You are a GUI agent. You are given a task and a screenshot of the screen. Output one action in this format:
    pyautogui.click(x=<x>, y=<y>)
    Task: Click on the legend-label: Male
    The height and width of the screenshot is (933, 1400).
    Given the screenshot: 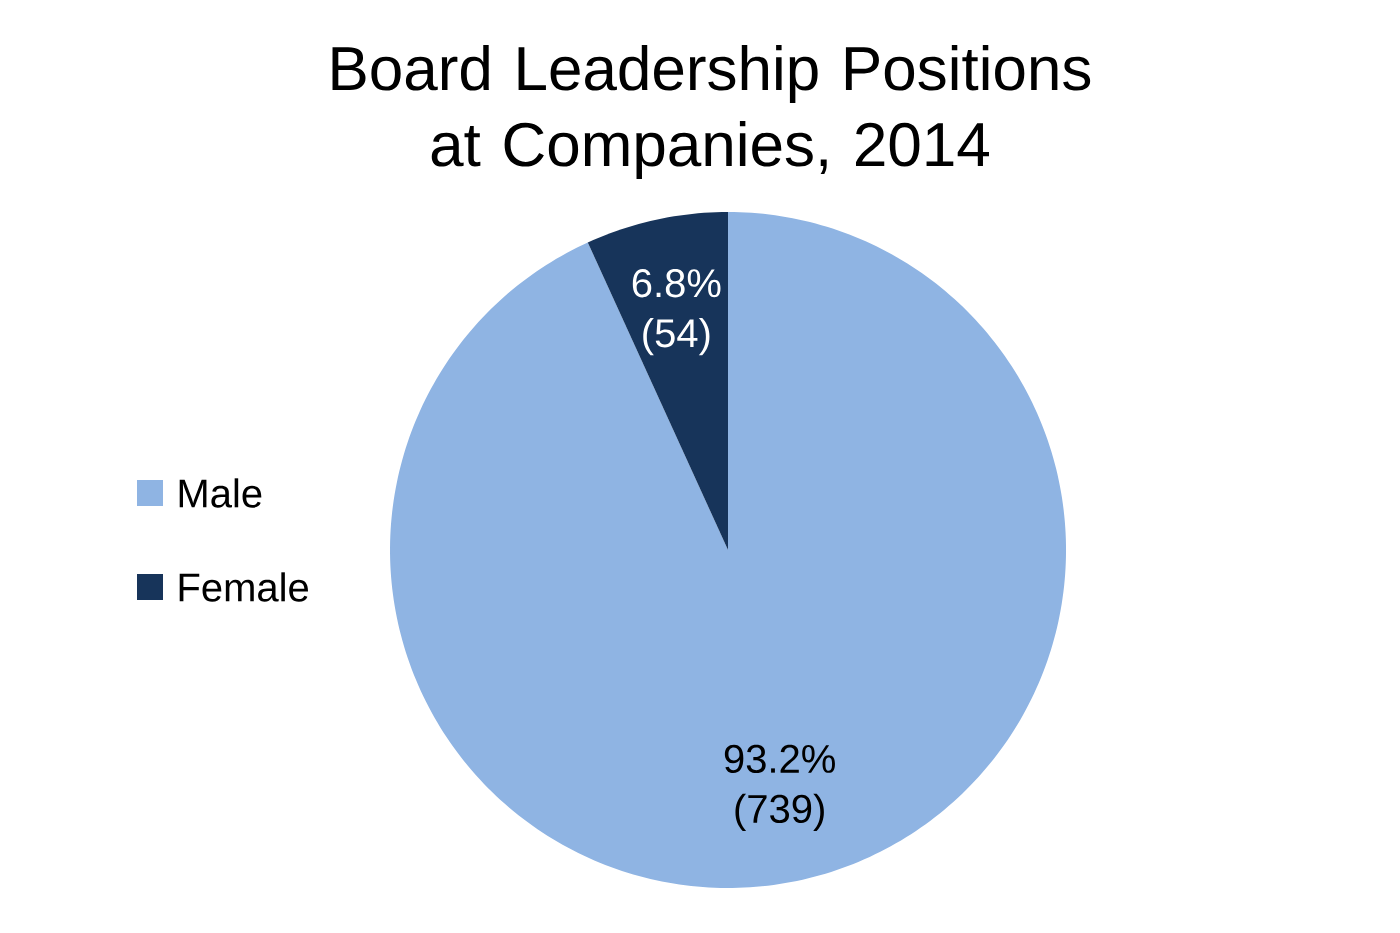 What is the action you would take?
    pyautogui.click(x=220, y=493)
    